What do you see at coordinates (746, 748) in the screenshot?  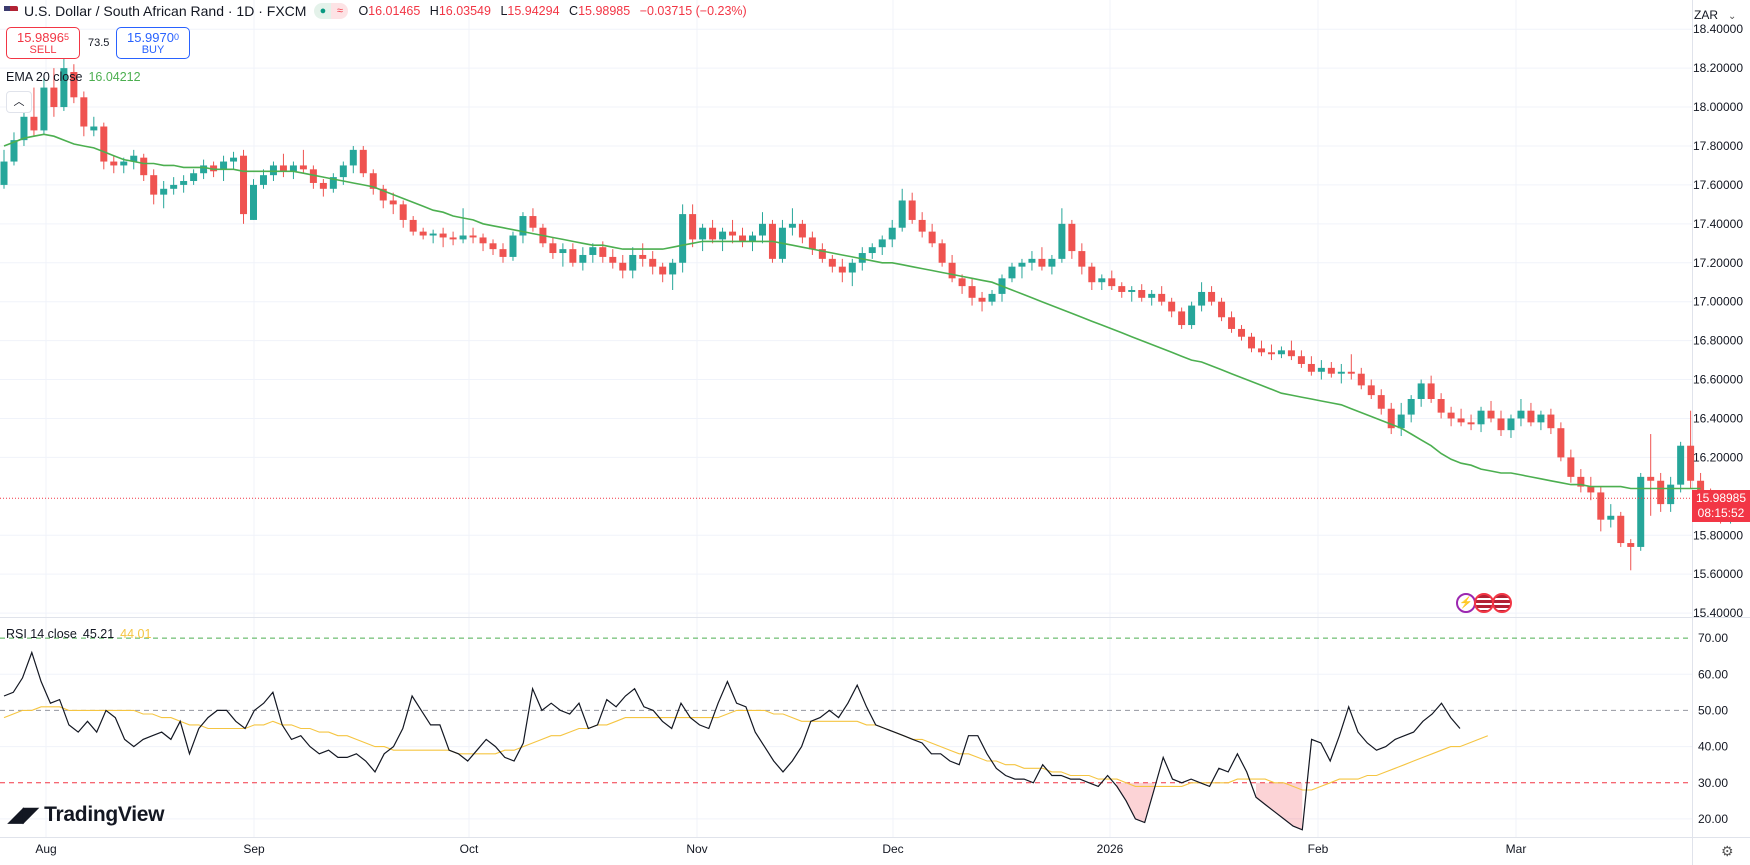 I see `rsi-ma-line` at bounding box center [746, 748].